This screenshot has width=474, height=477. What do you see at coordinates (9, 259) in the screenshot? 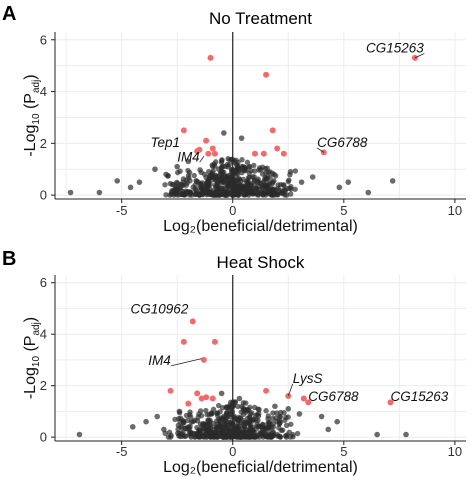
I see `panel-letter: B` at bounding box center [9, 259].